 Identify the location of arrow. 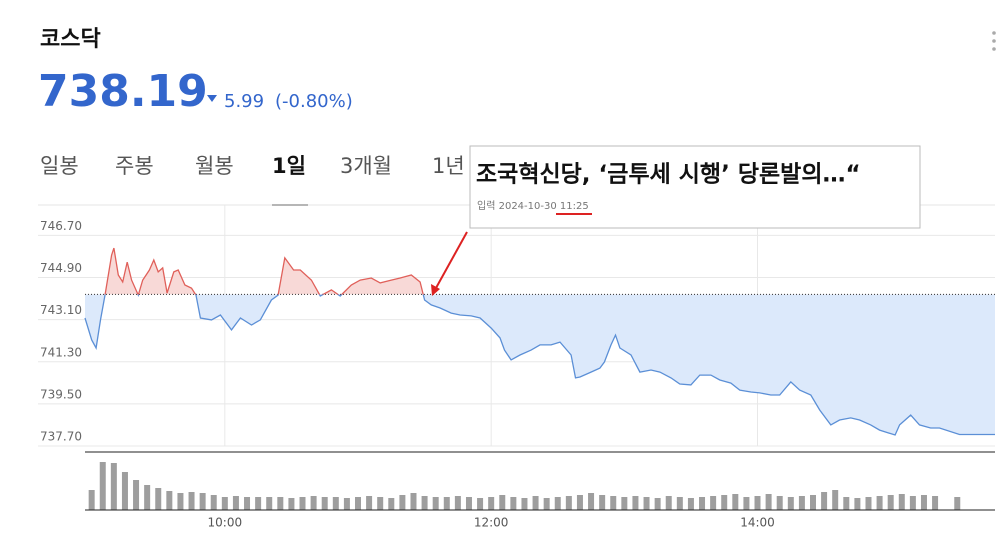
(449, 263).